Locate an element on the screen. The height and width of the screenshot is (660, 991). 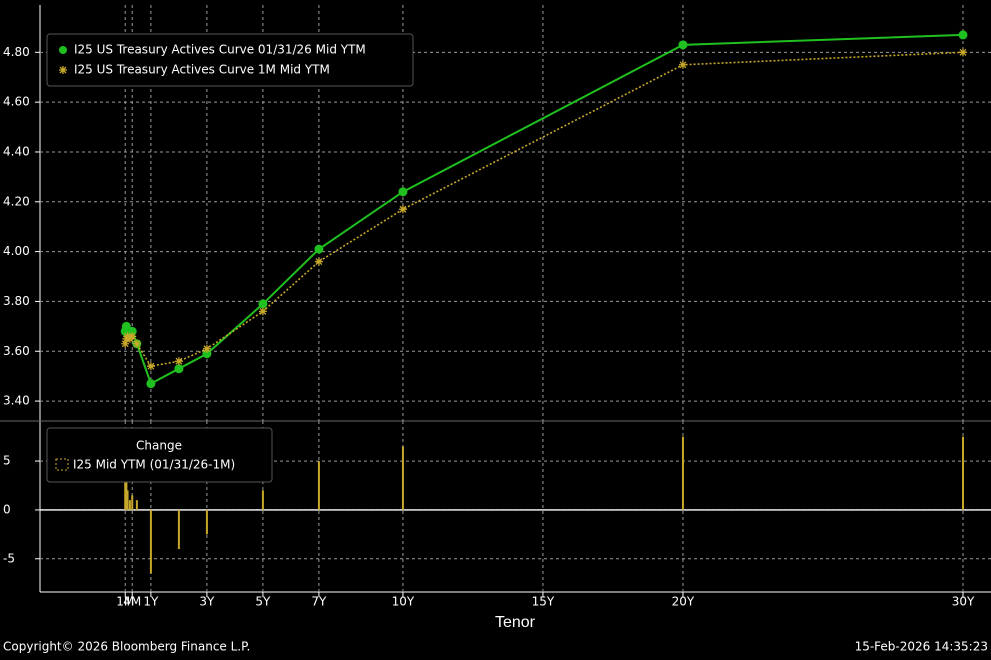
y-tick-label: 3.60 is located at coordinates (16, 351).